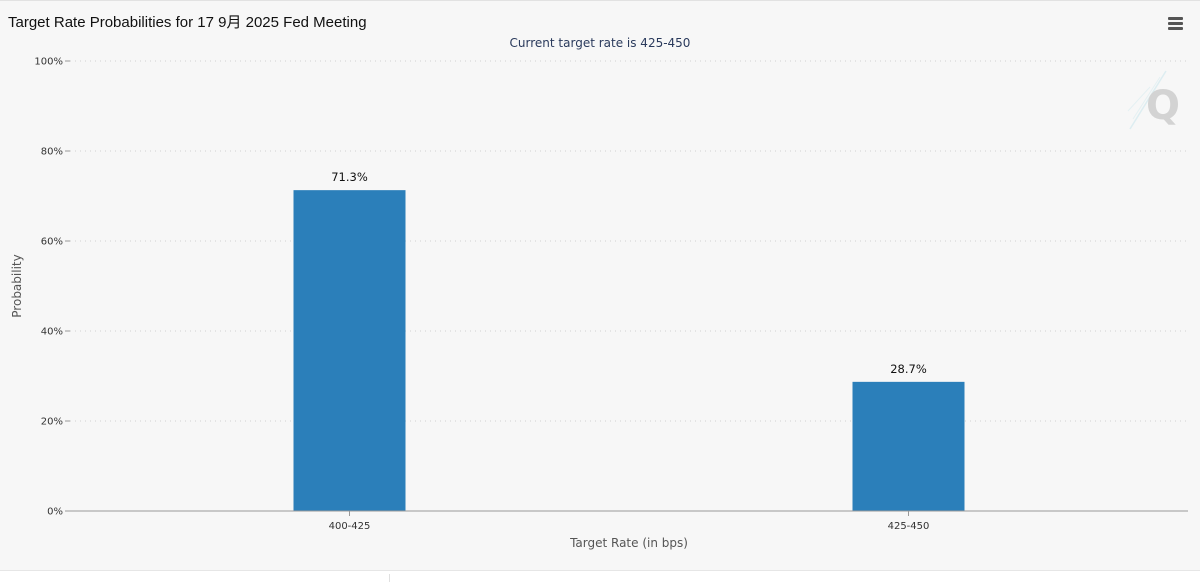 Image resolution: width=1200 pixels, height=583 pixels. What do you see at coordinates (908, 369) in the screenshot?
I see `bar-value-label: 28.7%` at bounding box center [908, 369].